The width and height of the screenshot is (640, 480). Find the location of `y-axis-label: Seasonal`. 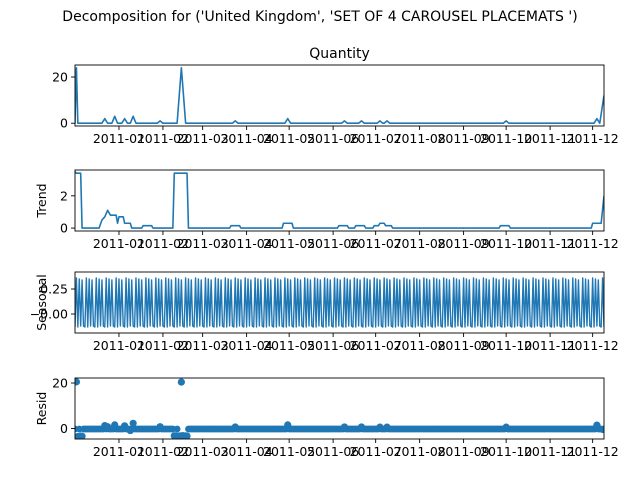

y-axis-label: Seasonal is located at coordinates (41, 302).